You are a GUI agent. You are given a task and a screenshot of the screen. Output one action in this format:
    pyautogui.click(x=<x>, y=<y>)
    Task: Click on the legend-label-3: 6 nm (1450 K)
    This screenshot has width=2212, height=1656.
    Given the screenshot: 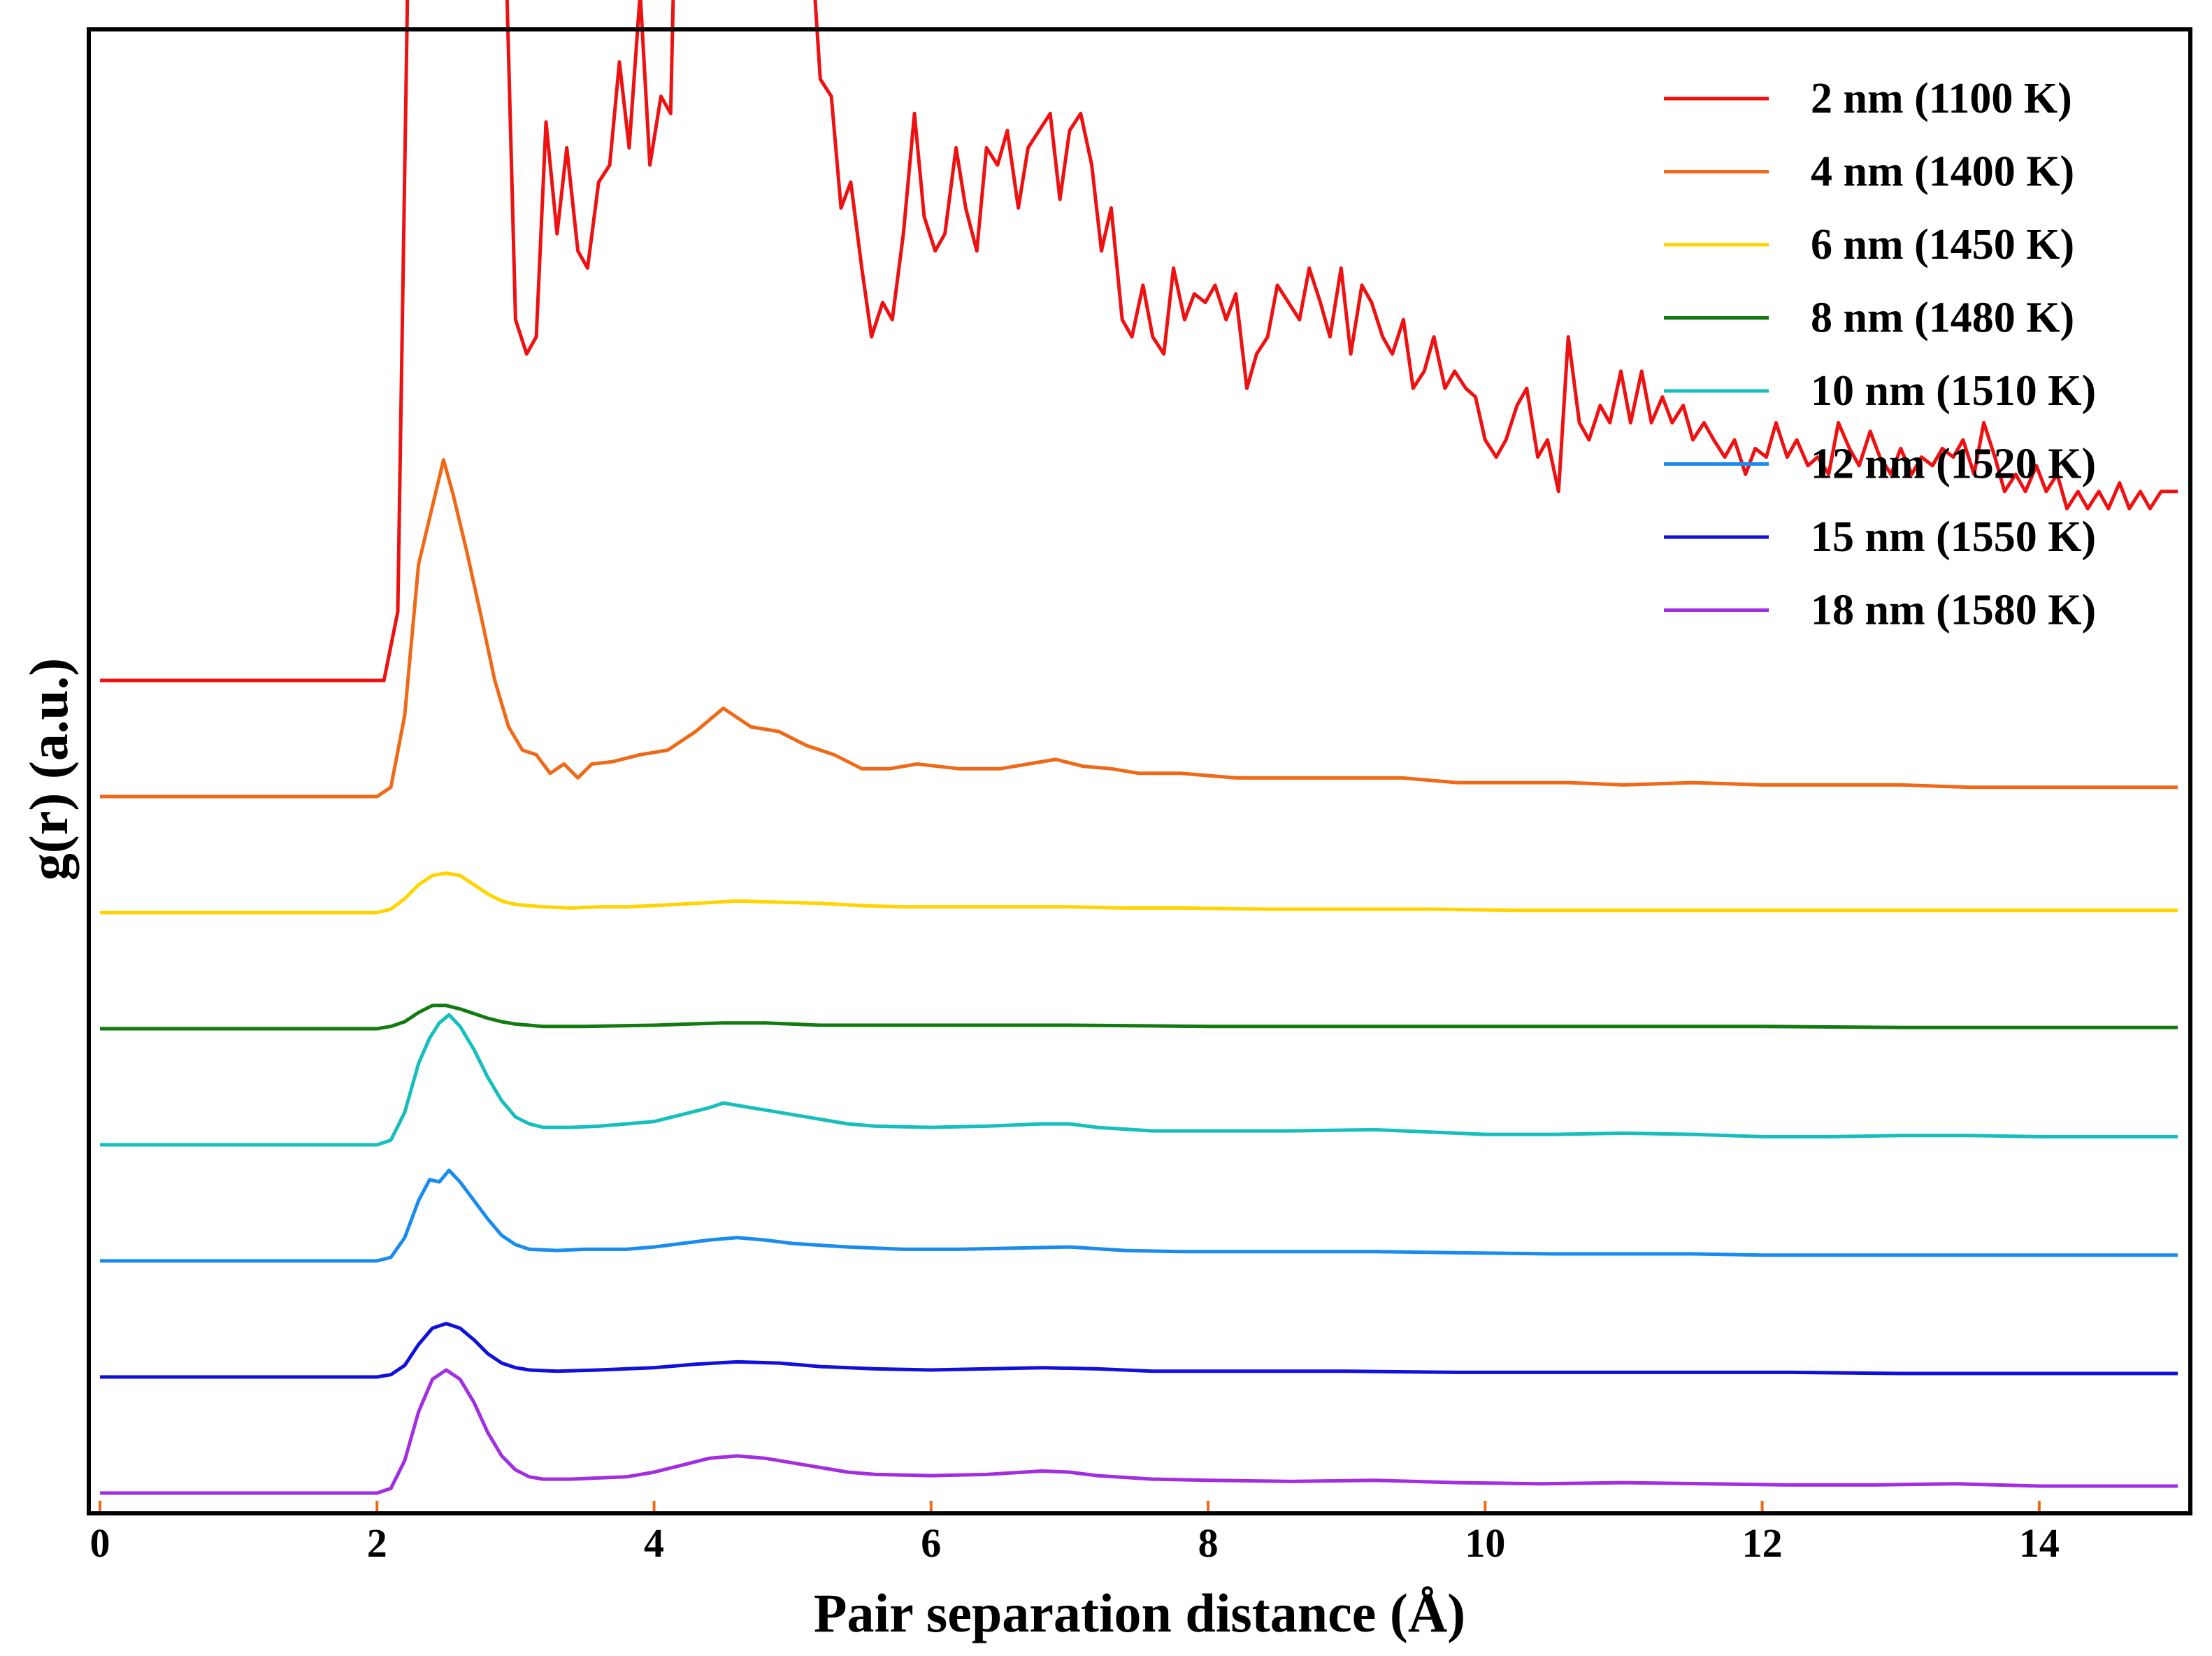 What is the action you would take?
    pyautogui.click(x=1942, y=245)
    